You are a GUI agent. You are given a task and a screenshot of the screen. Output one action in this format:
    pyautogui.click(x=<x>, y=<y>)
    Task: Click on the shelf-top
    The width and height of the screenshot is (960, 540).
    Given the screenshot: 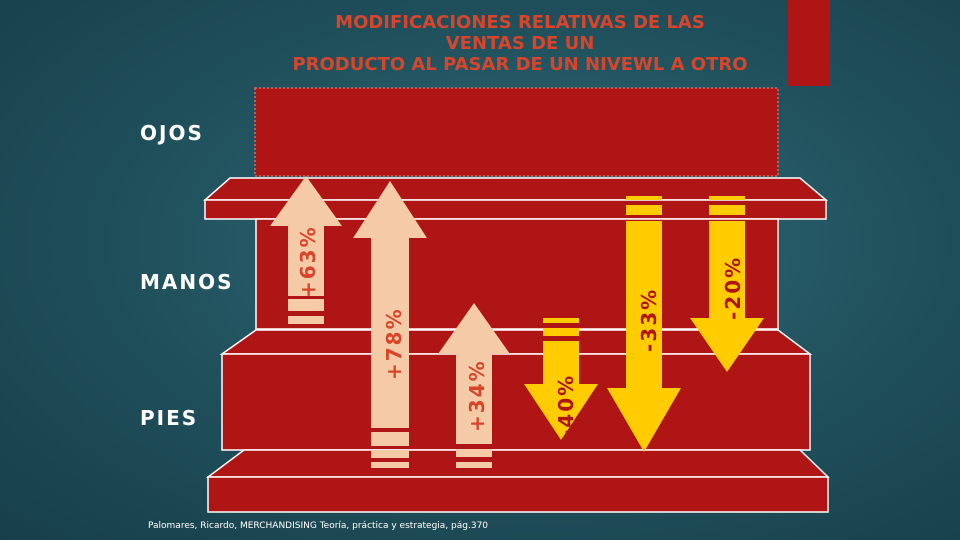 What is the action you would take?
    pyautogui.click(x=516, y=132)
    